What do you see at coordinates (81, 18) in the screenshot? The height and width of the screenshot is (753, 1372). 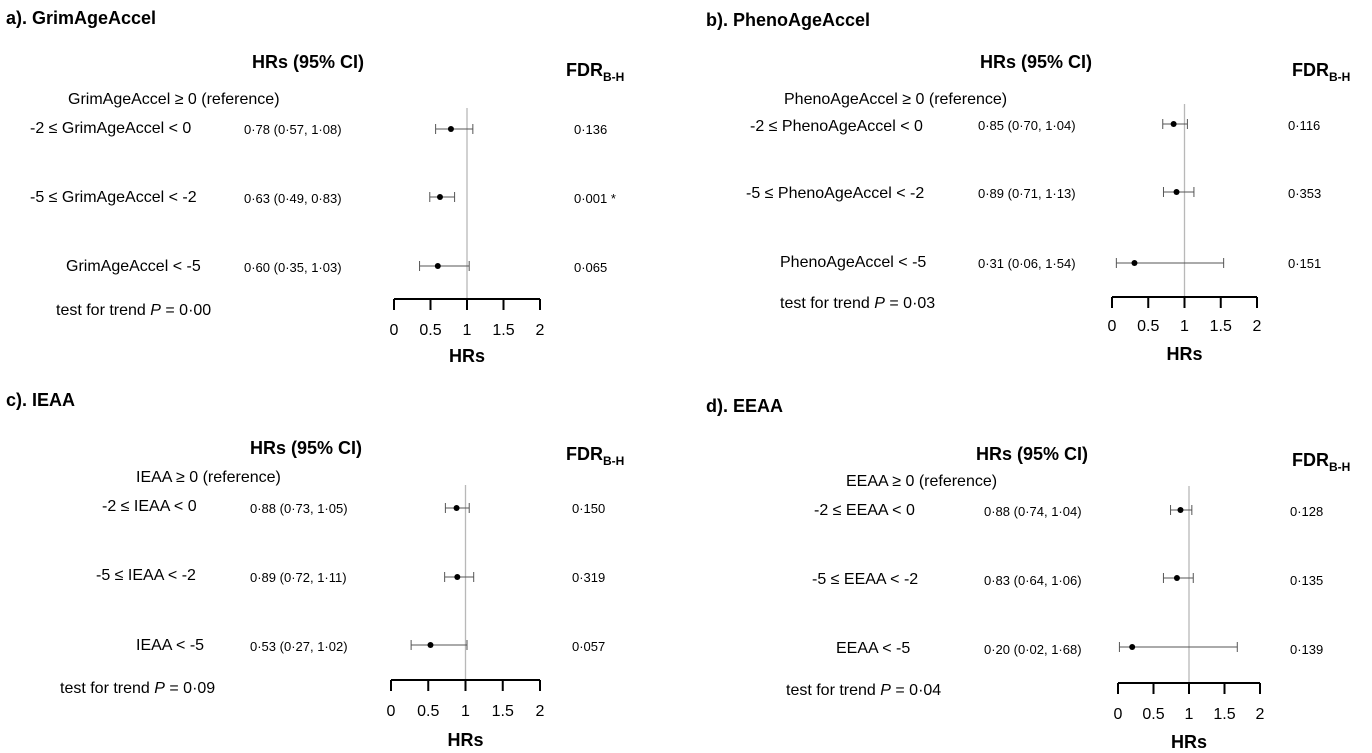 I see `panel-title: a). GrimAgeAccel` at bounding box center [81, 18].